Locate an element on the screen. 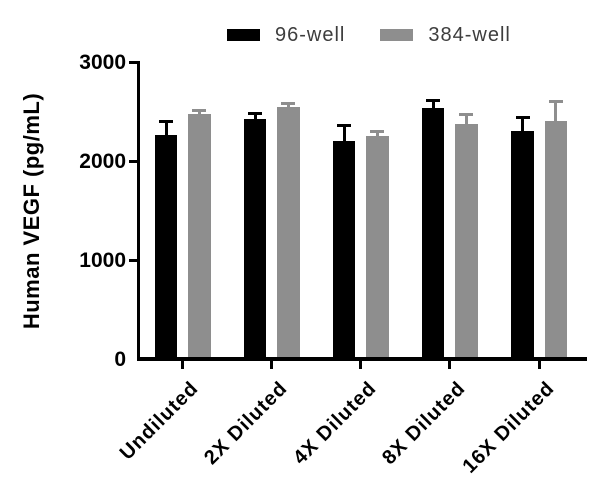  bar-384-well-undiluted is located at coordinates (199, 237).